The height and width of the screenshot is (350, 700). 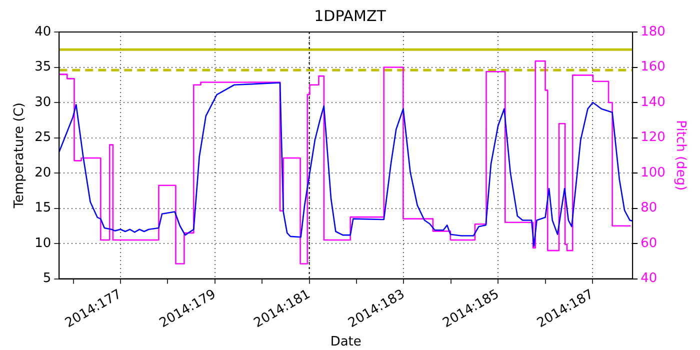 What do you see at coordinates (653, 67) in the screenshot?
I see `y2-tick-label: 160` at bounding box center [653, 67].